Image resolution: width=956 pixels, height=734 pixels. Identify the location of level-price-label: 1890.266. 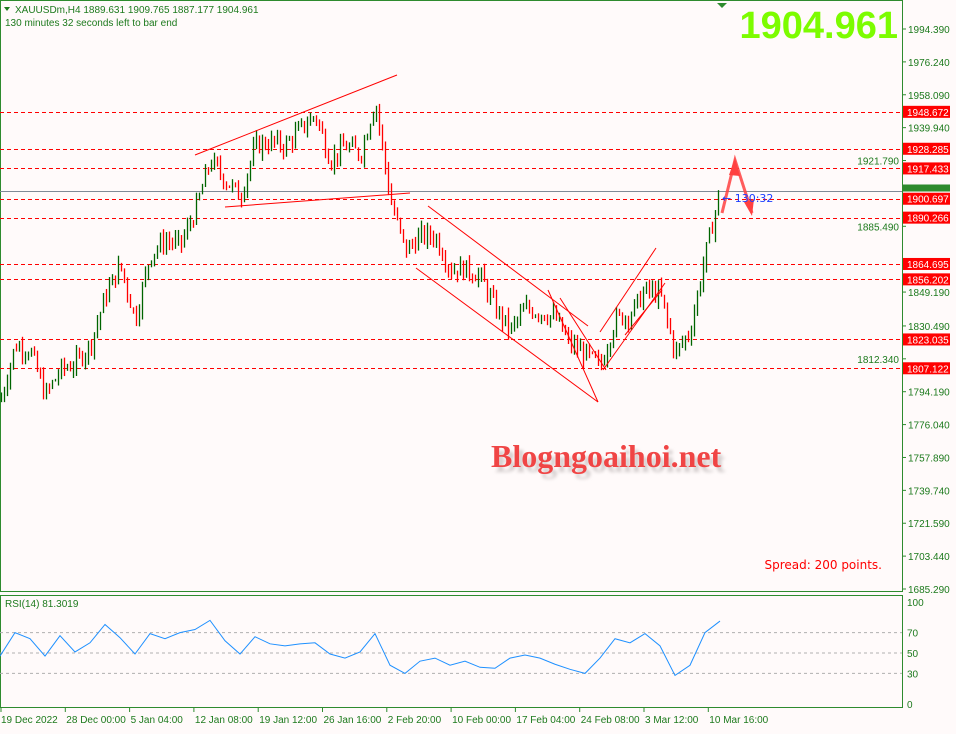
(928, 219).